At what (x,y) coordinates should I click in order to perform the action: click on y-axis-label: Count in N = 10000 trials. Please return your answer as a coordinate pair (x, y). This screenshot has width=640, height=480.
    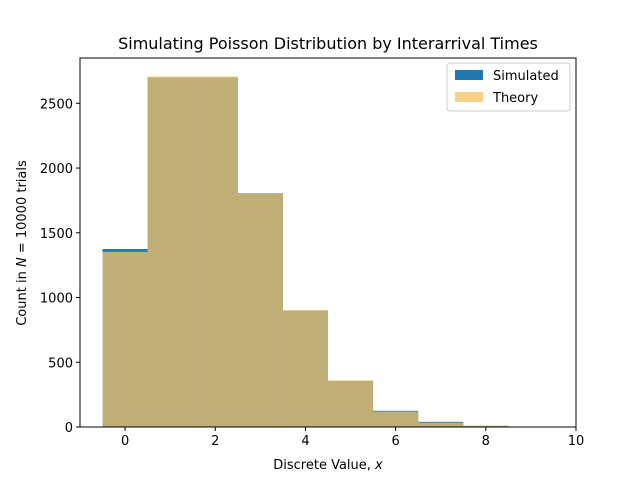
    Looking at the image, I should click on (22, 243).